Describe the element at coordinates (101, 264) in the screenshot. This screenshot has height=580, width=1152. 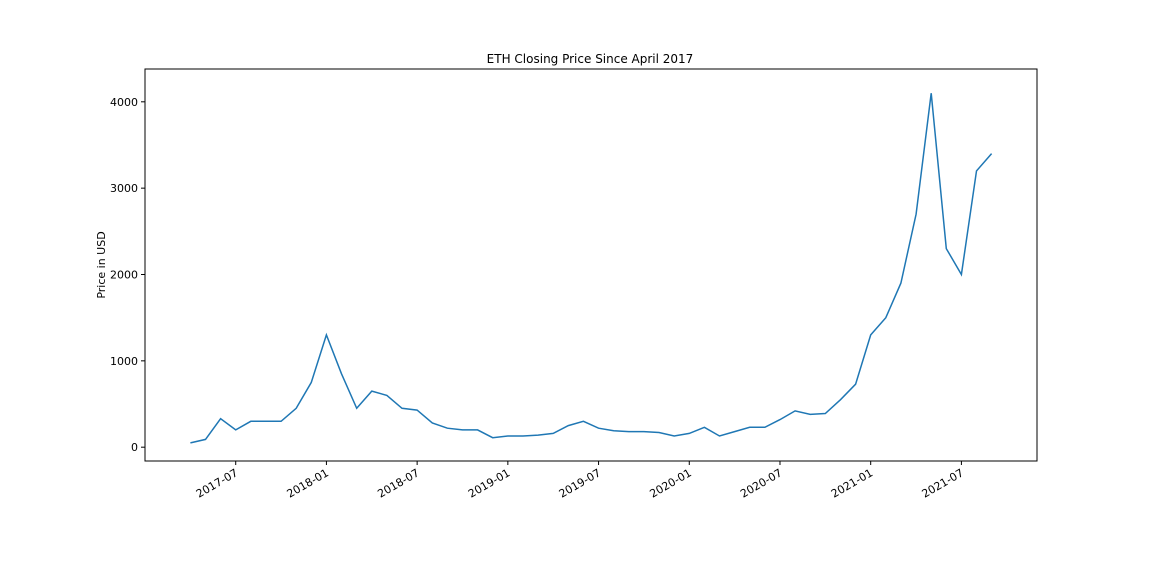
I see `y-axis-label: Price in USD` at that location.